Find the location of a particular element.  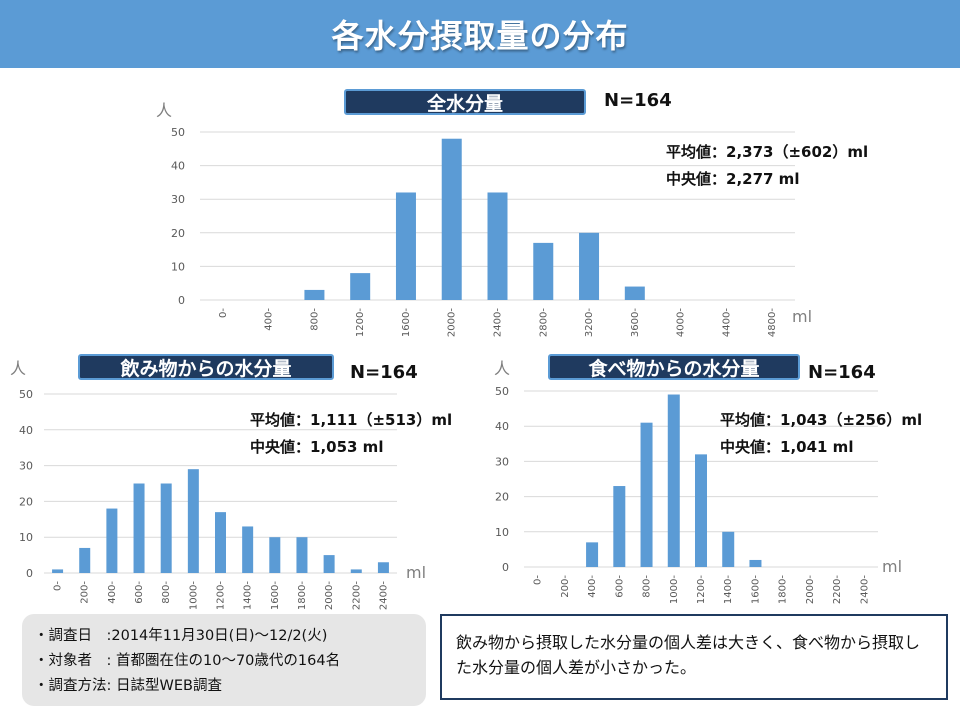

x-tick-label: 4800- is located at coordinates (772, 322).